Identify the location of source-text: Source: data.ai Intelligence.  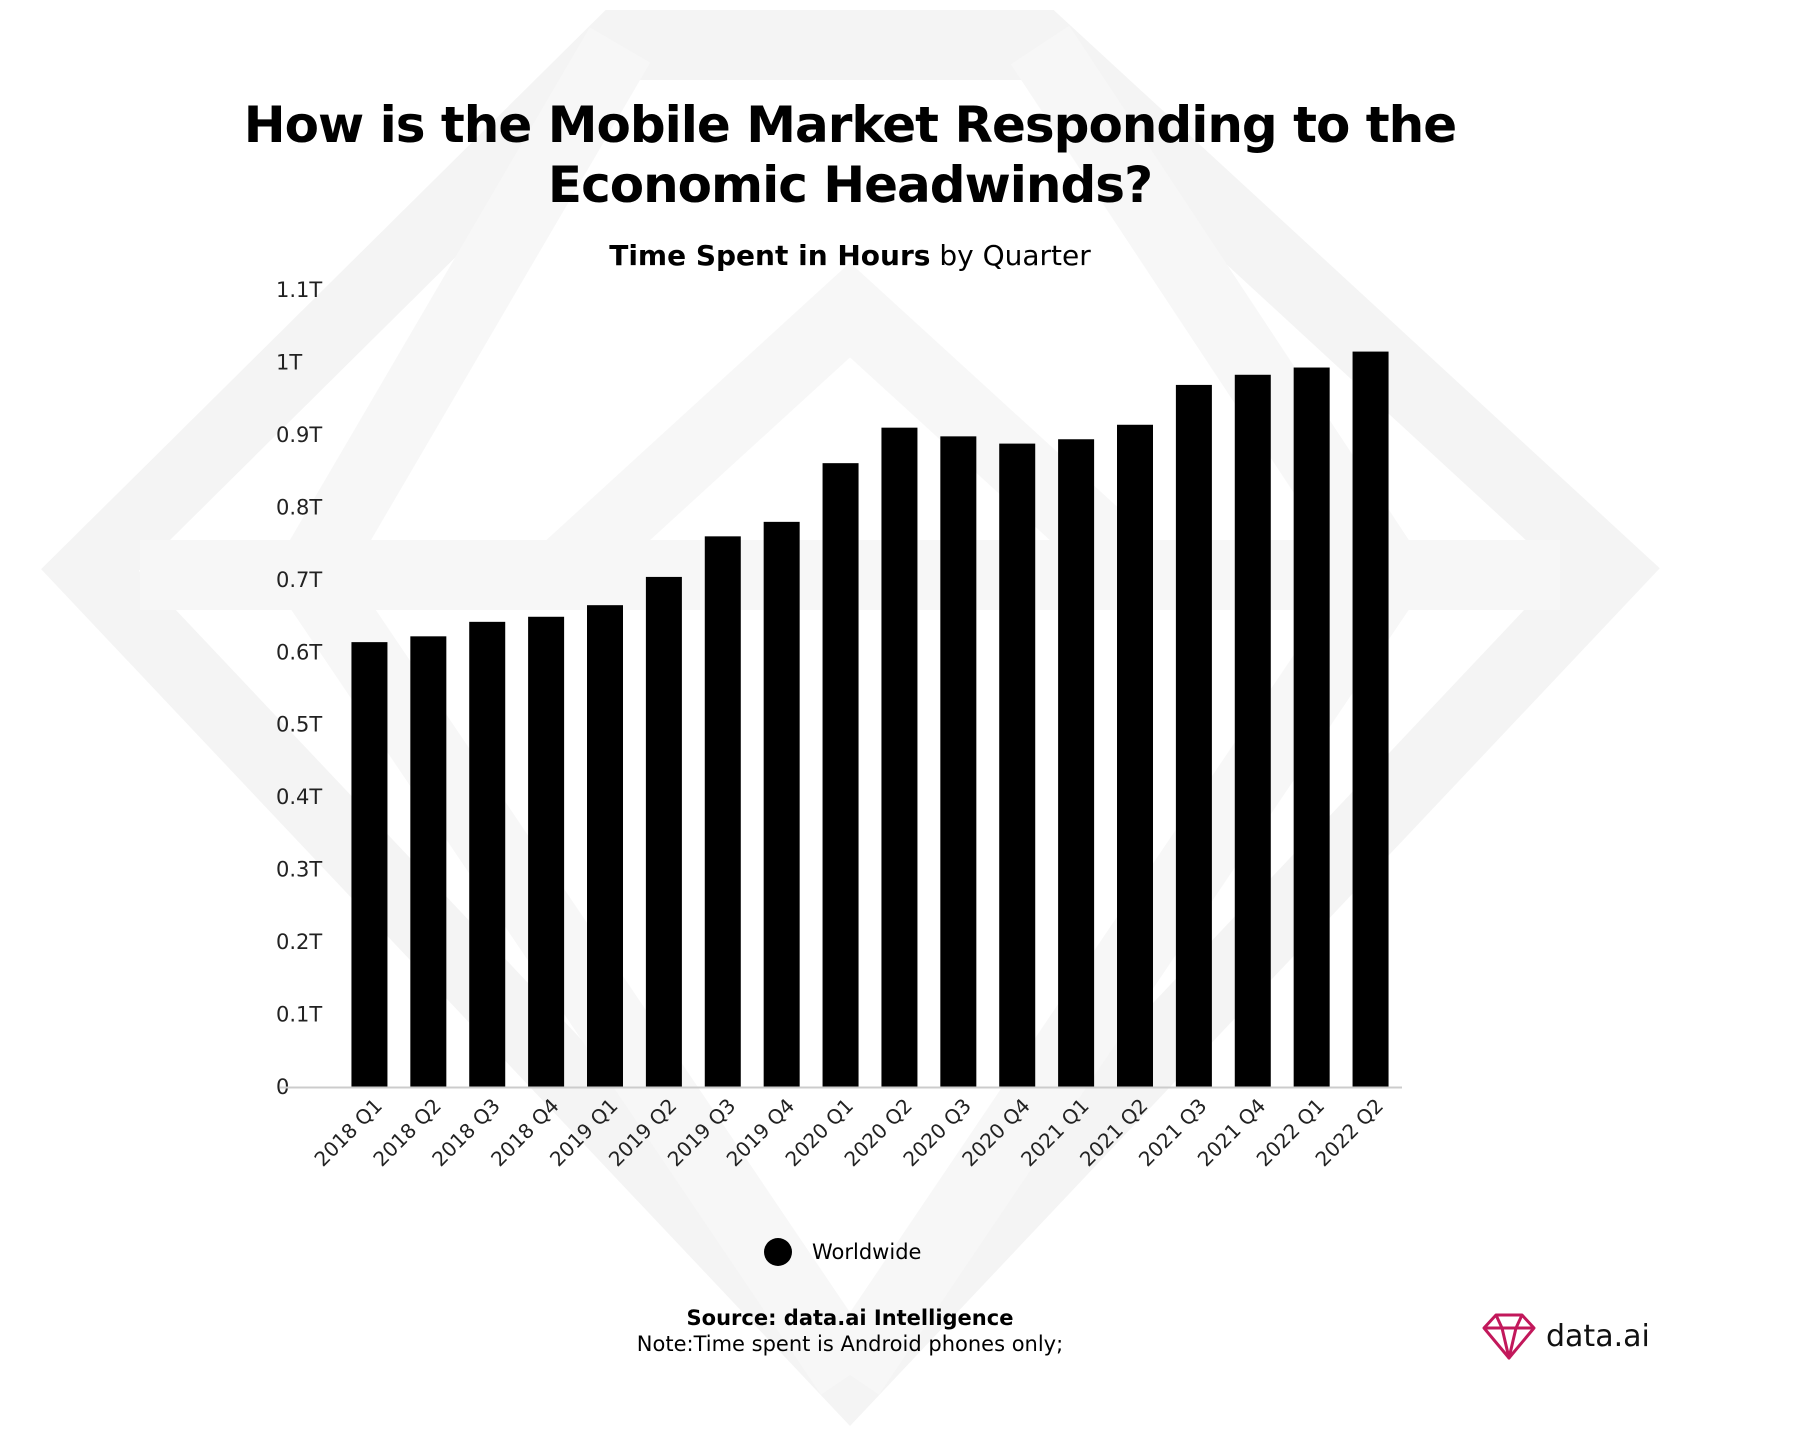
(850, 1318).